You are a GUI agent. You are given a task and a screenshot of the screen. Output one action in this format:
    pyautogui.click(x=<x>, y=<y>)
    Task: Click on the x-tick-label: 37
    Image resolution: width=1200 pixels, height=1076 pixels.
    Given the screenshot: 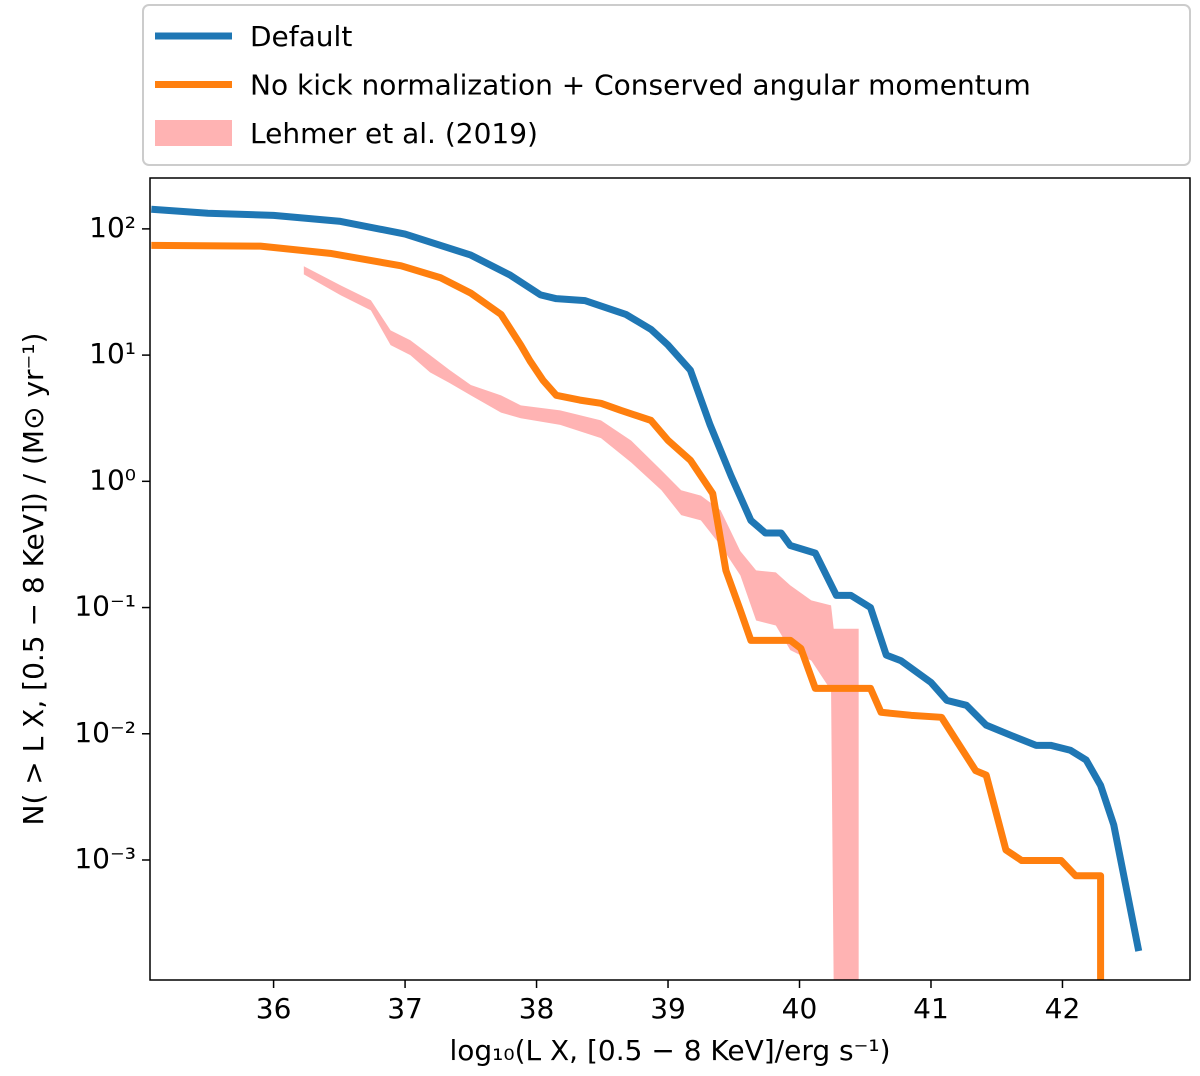 What is the action you would take?
    pyautogui.click(x=405, y=1008)
    